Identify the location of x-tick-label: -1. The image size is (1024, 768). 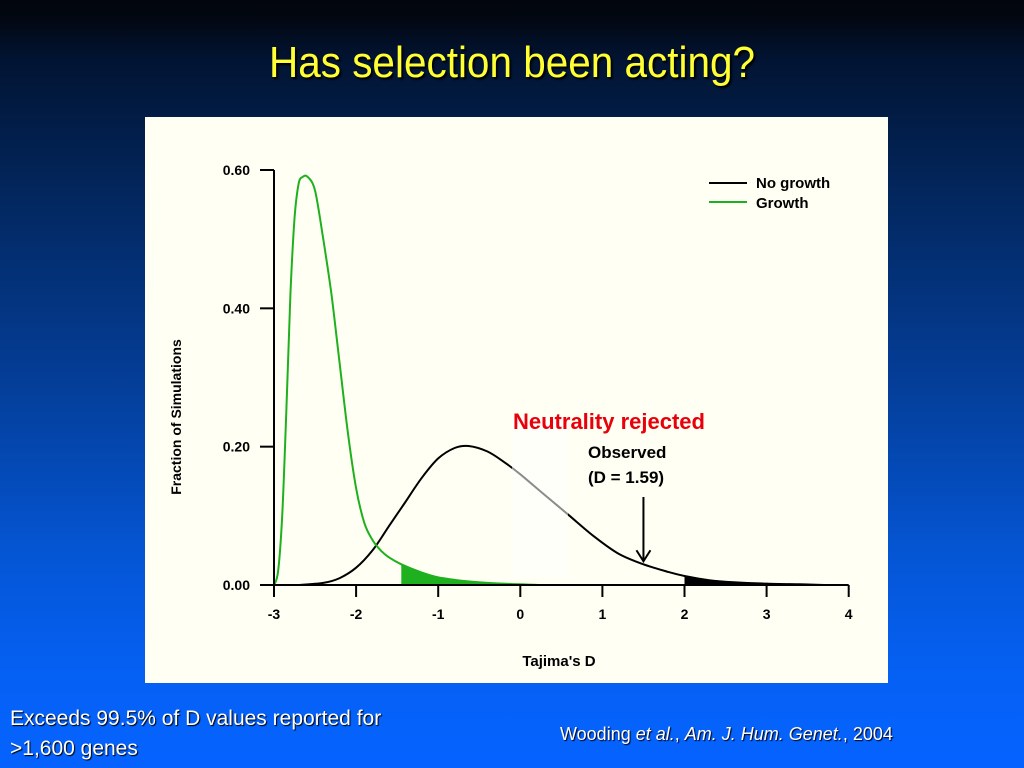
(438, 614).